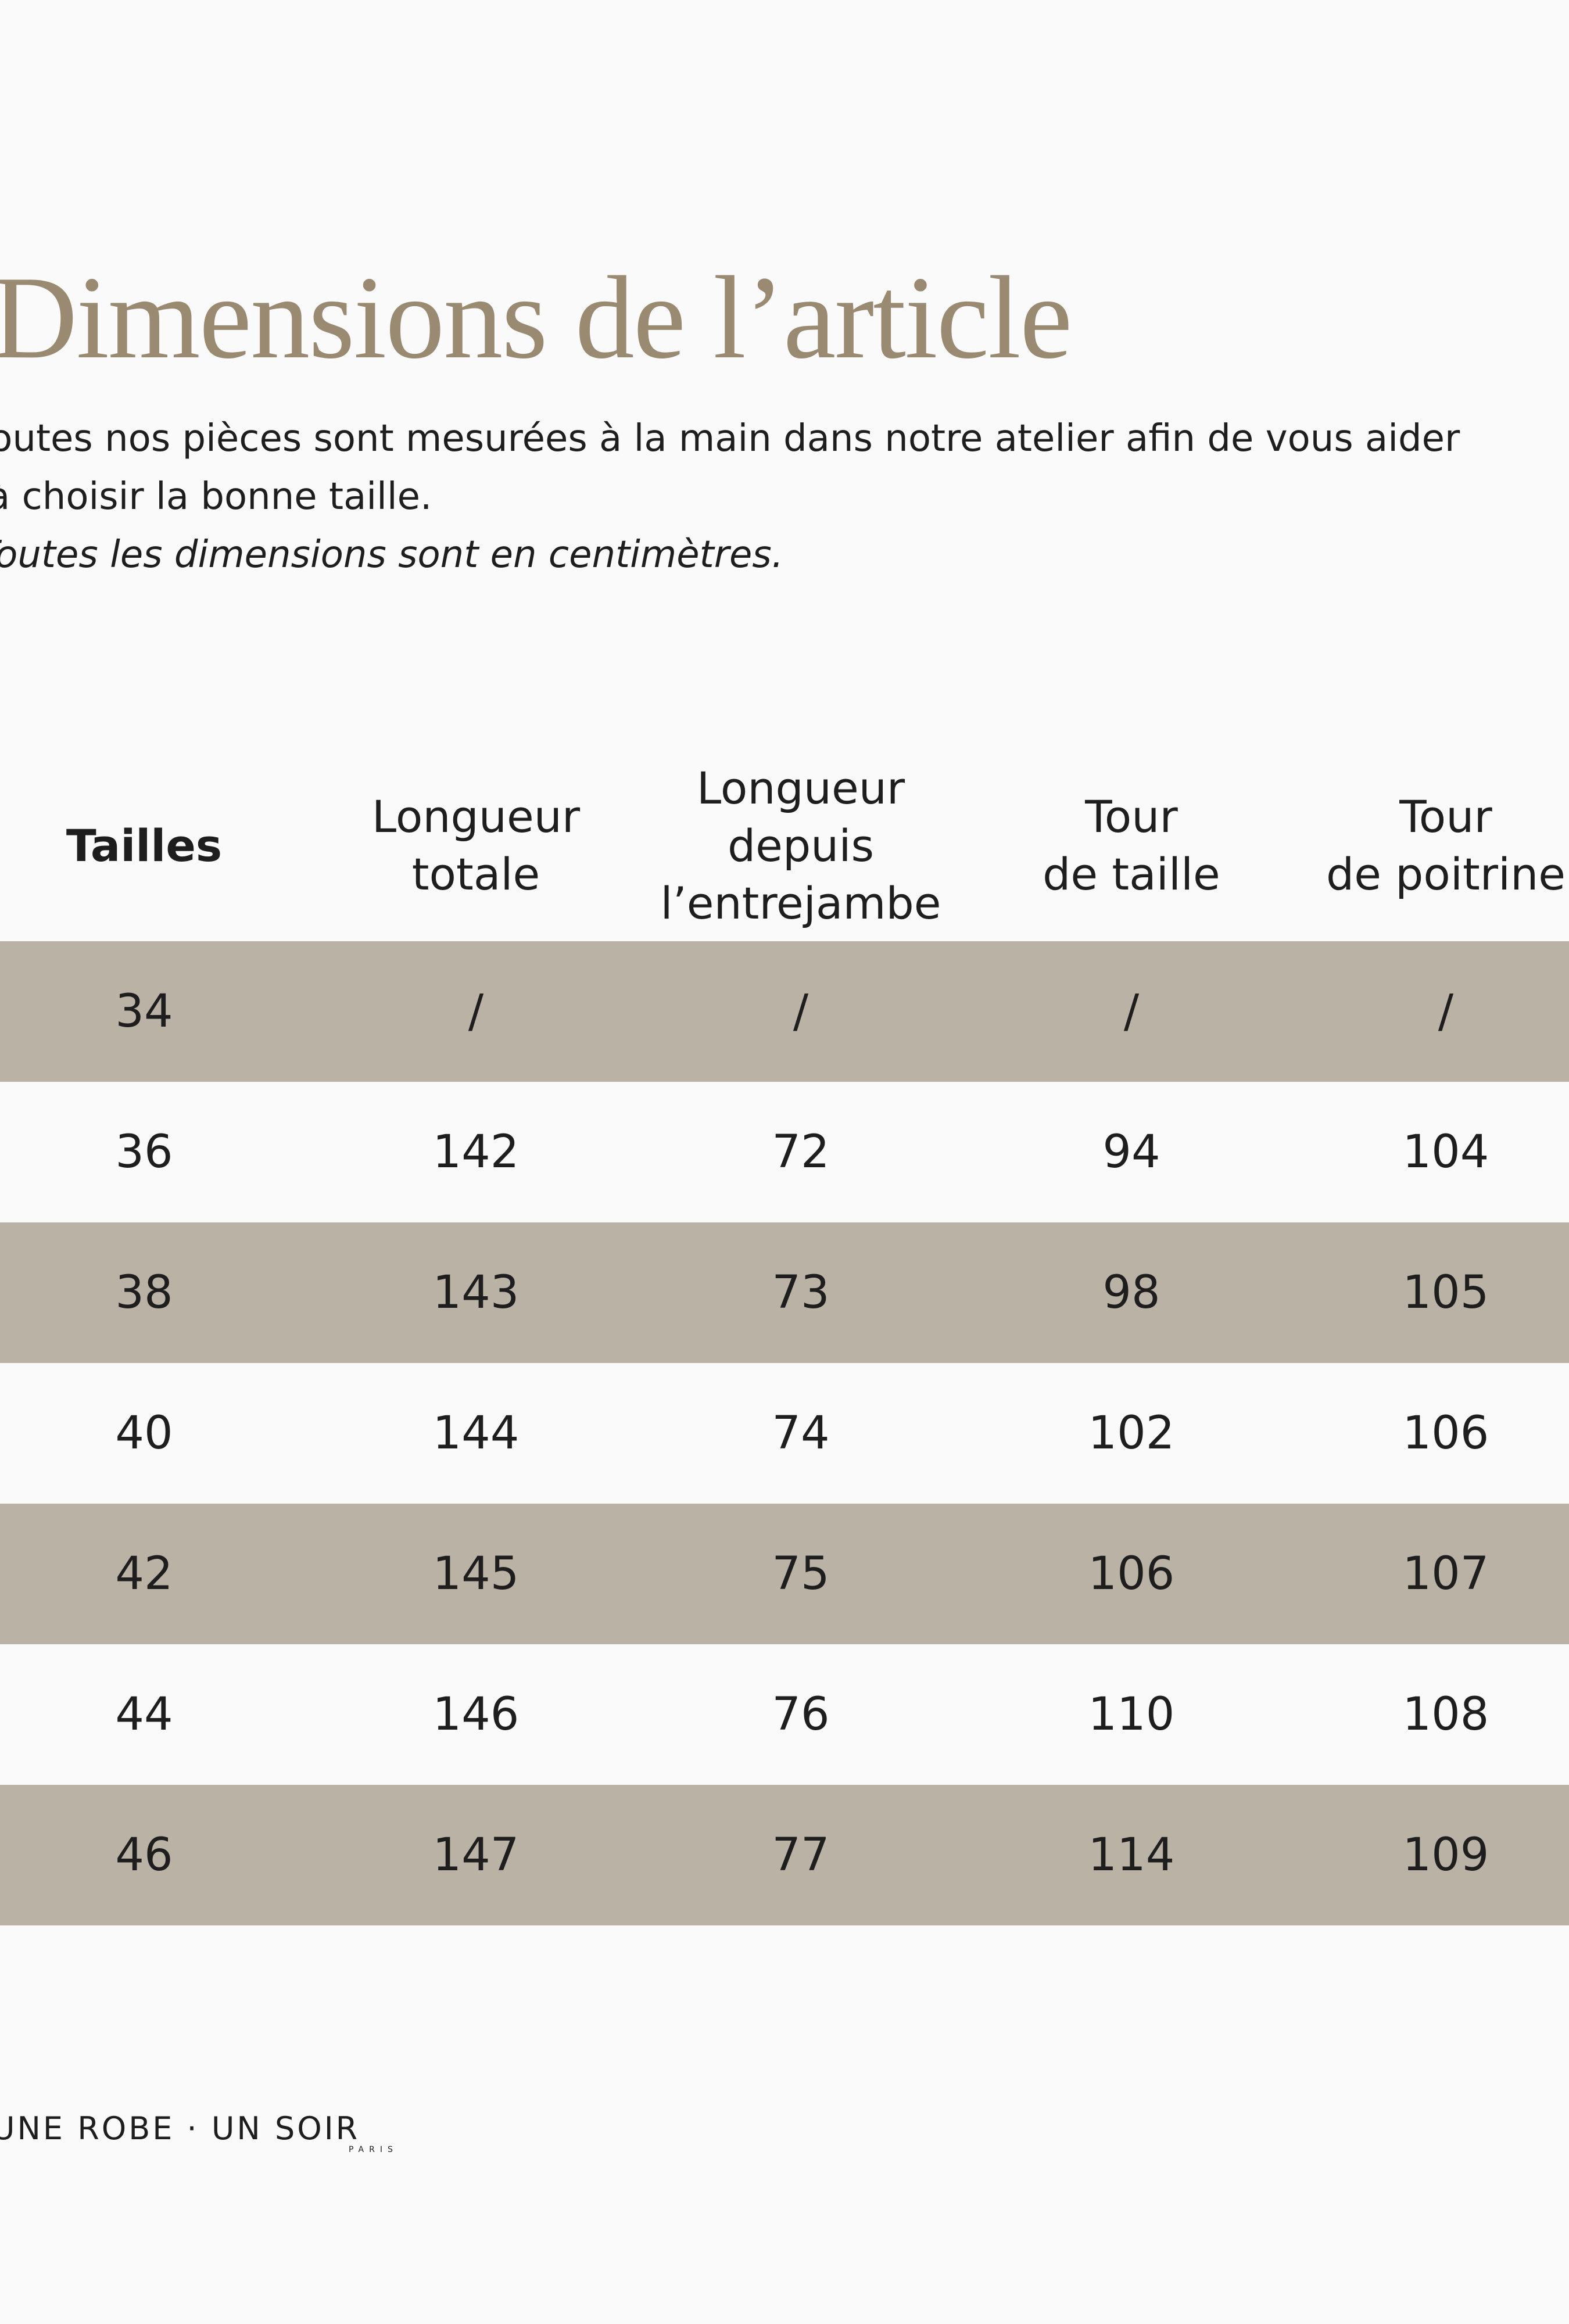 This screenshot has width=1569, height=2324. What do you see at coordinates (801, 1855) in the screenshot?
I see `value-cell: 77` at bounding box center [801, 1855].